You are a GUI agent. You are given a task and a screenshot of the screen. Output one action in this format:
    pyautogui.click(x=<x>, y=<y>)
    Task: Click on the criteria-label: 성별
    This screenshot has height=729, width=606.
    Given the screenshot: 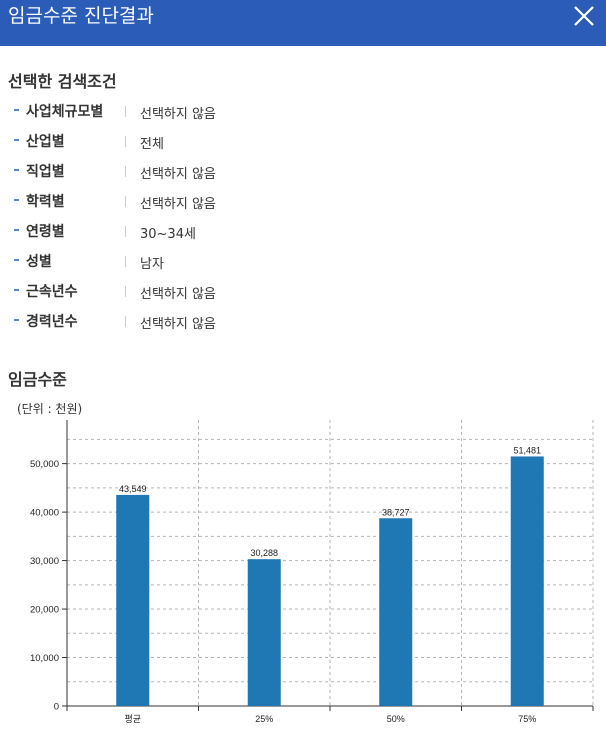 What is the action you would take?
    pyautogui.click(x=39, y=262)
    